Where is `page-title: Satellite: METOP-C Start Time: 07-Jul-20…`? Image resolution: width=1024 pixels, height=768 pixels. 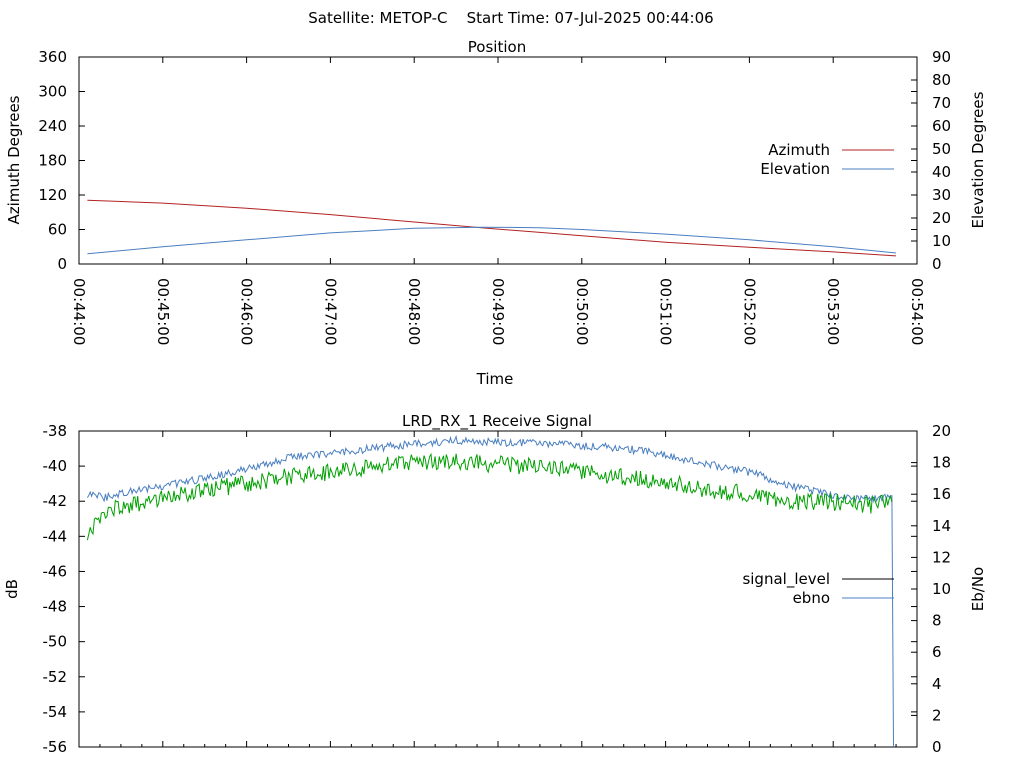 page-title: Satellite: METOP-C Start Time: 07-Jul-20… is located at coordinates (510, 18).